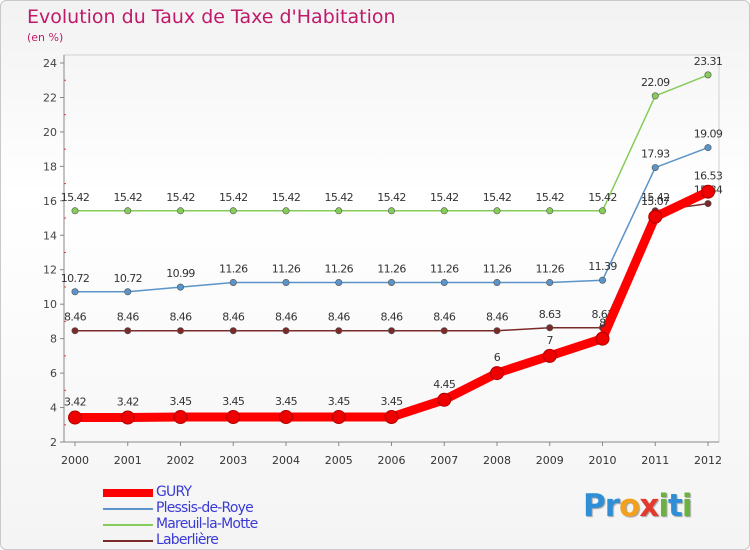 The width and height of the screenshot is (750, 550). What do you see at coordinates (128, 525) in the screenshot?
I see `legend-swatch-mareuil-la-motte` at bounding box center [128, 525].